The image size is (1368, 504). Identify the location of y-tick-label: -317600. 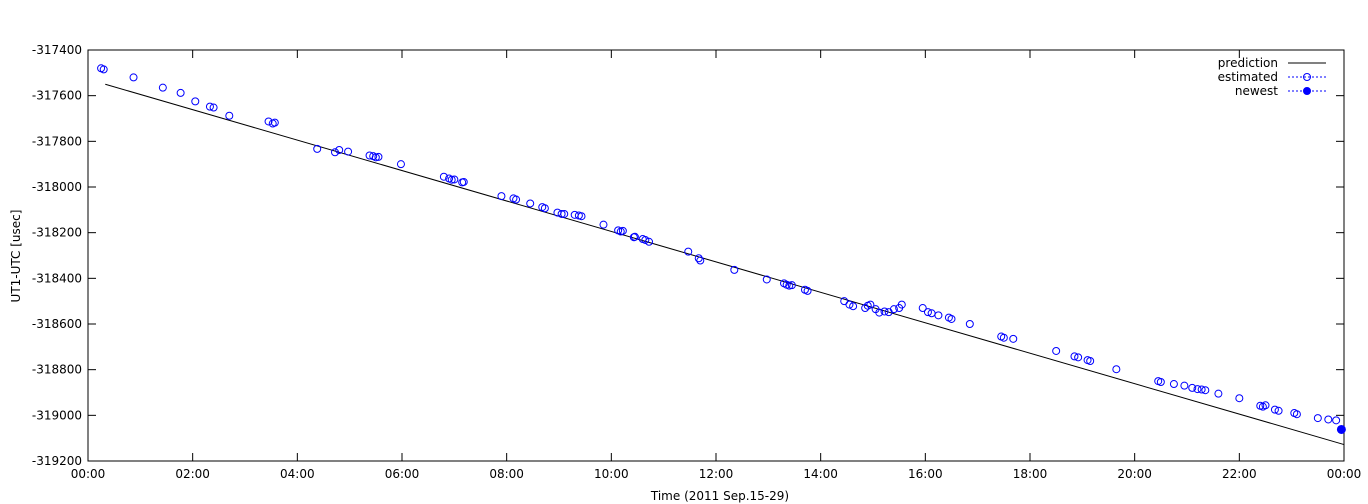
(57, 96).